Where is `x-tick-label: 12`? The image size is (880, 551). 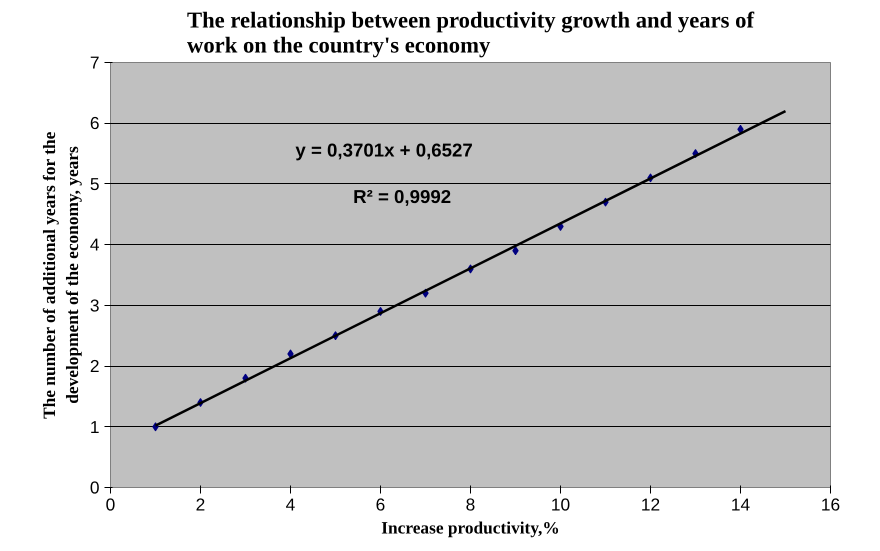 x-tick-label: 12 is located at coordinates (650, 504).